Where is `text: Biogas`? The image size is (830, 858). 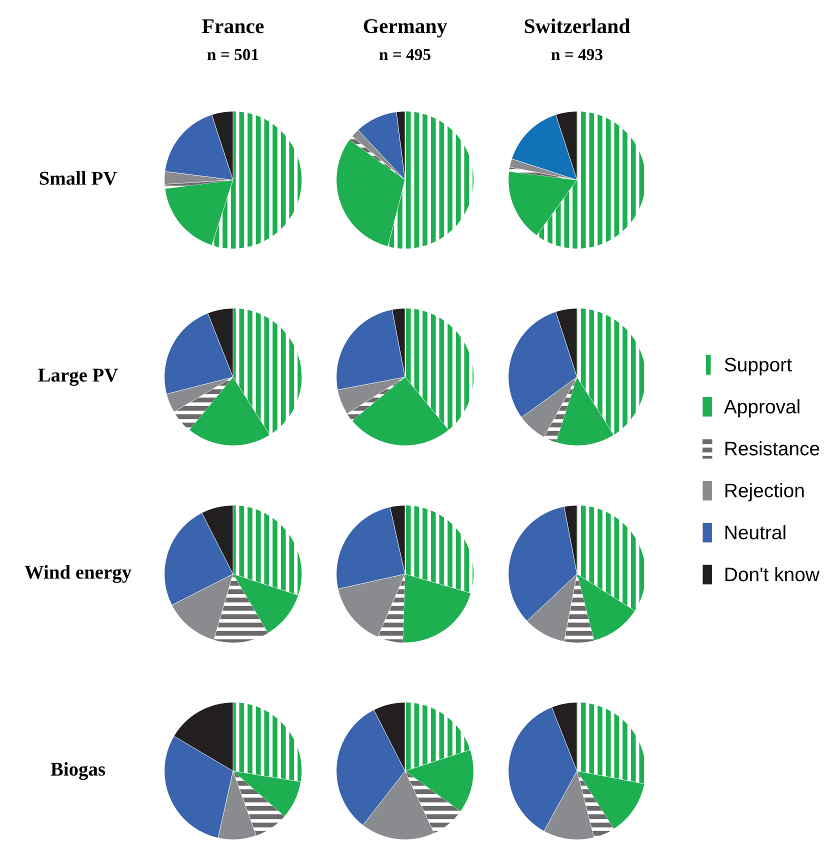
text: Biogas is located at coordinates (78, 771).